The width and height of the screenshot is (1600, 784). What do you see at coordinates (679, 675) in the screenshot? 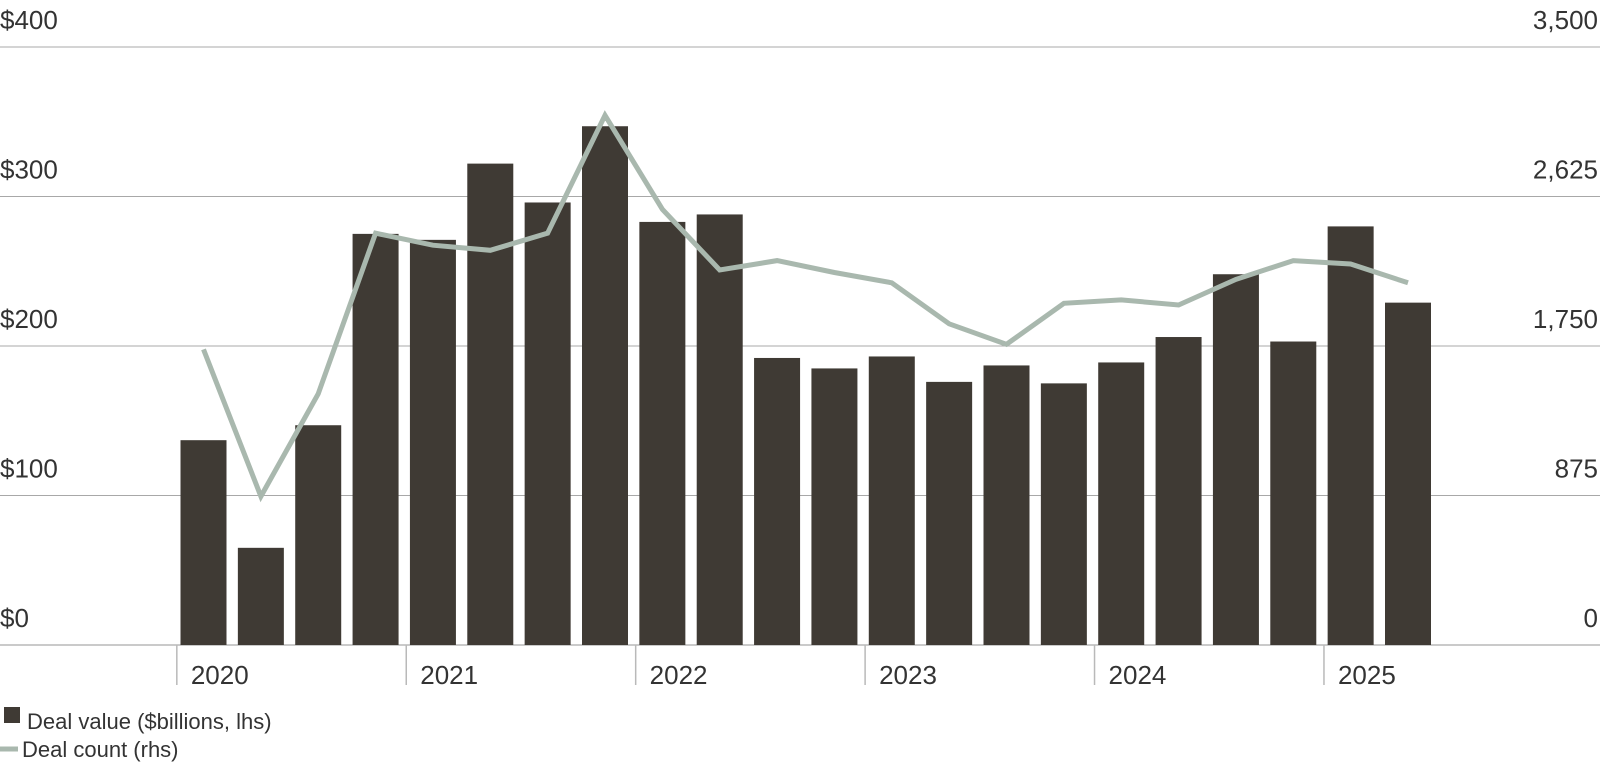
I see `x-tick-label: 2022` at bounding box center [679, 675].